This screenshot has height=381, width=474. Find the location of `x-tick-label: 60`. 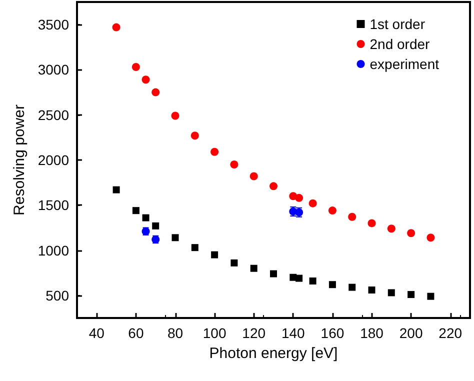

x-tick-label: 60 is located at coordinates (136, 333).